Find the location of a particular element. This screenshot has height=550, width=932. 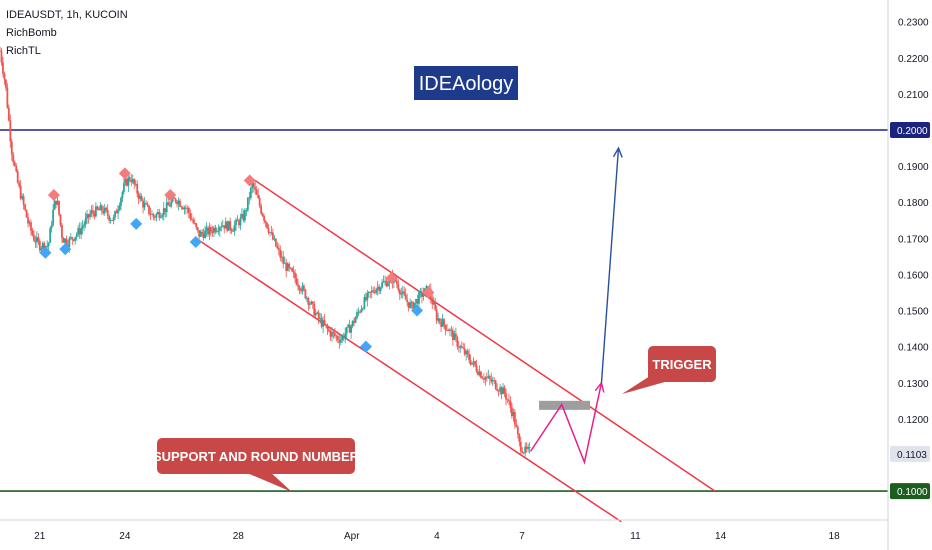

x-tick-label: 11 is located at coordinates (635, 536).